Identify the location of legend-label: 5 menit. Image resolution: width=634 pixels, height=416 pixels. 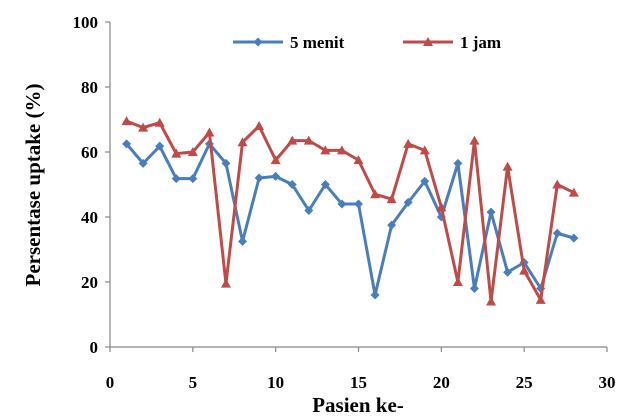
(317, 42).